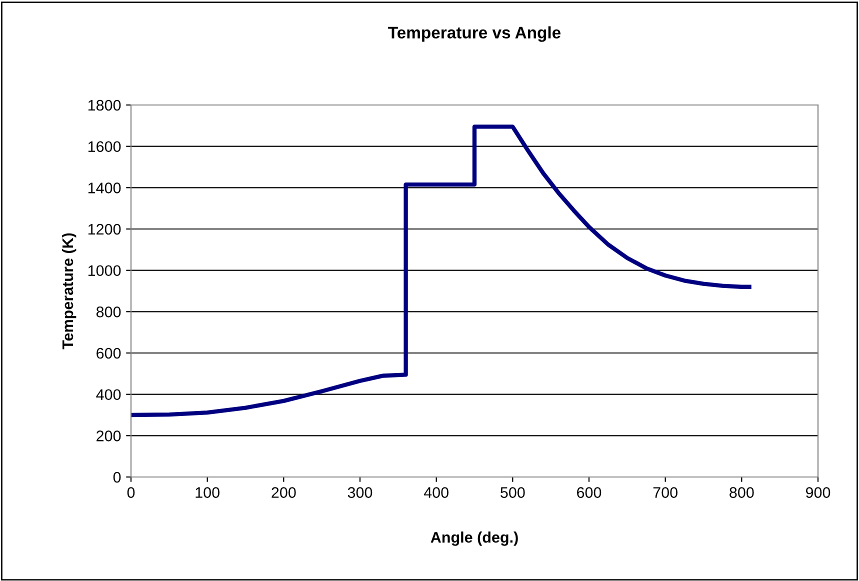 The image size is (859, 581). I want to click on y-tick-label: 1200, so click(104, 229).